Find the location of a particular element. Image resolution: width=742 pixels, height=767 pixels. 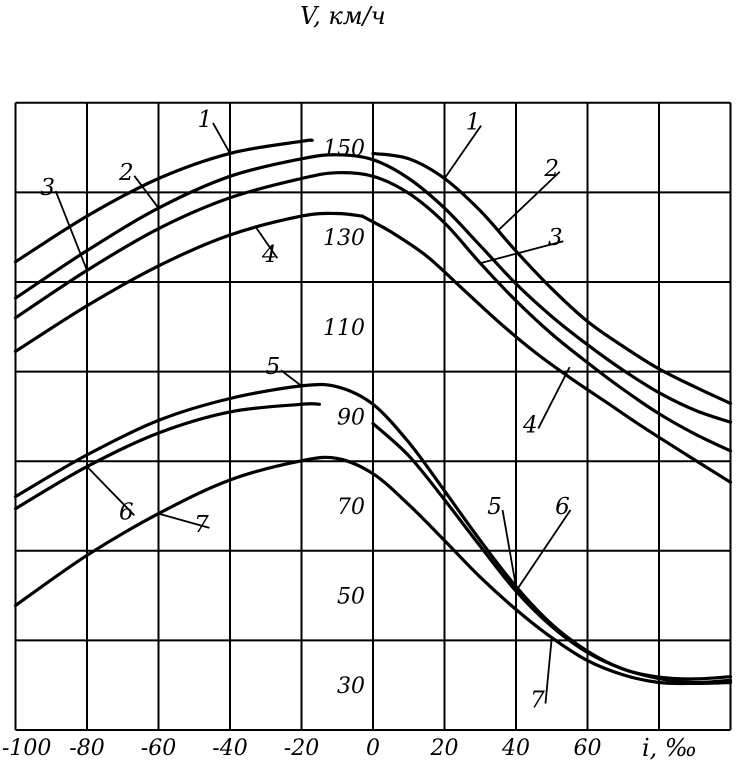

x-tick-label: -80 is located at coordinates (86, 748).